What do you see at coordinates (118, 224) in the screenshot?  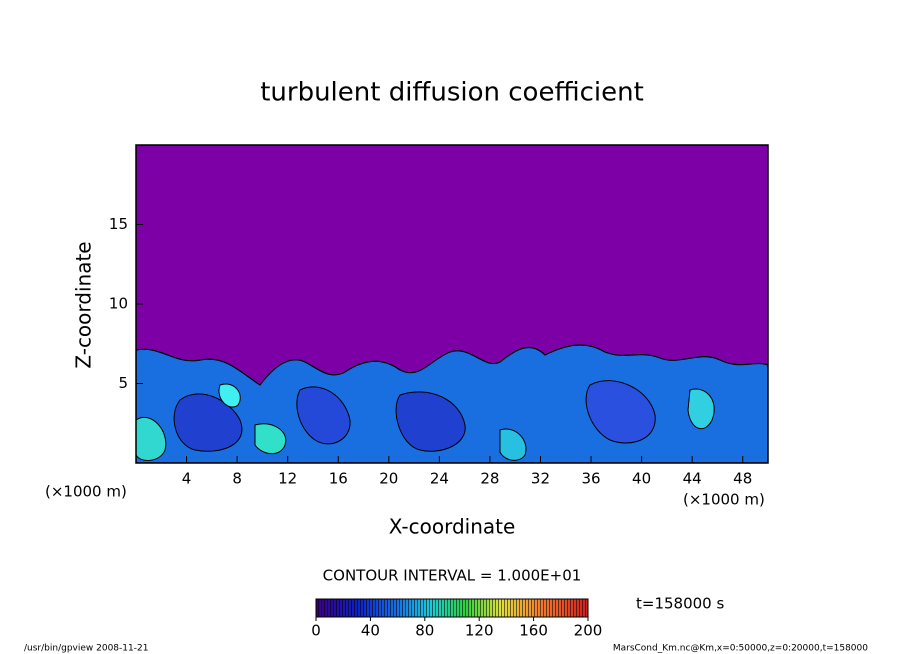 I see `y-tick-label: 15` at bounding box center [118, 224].